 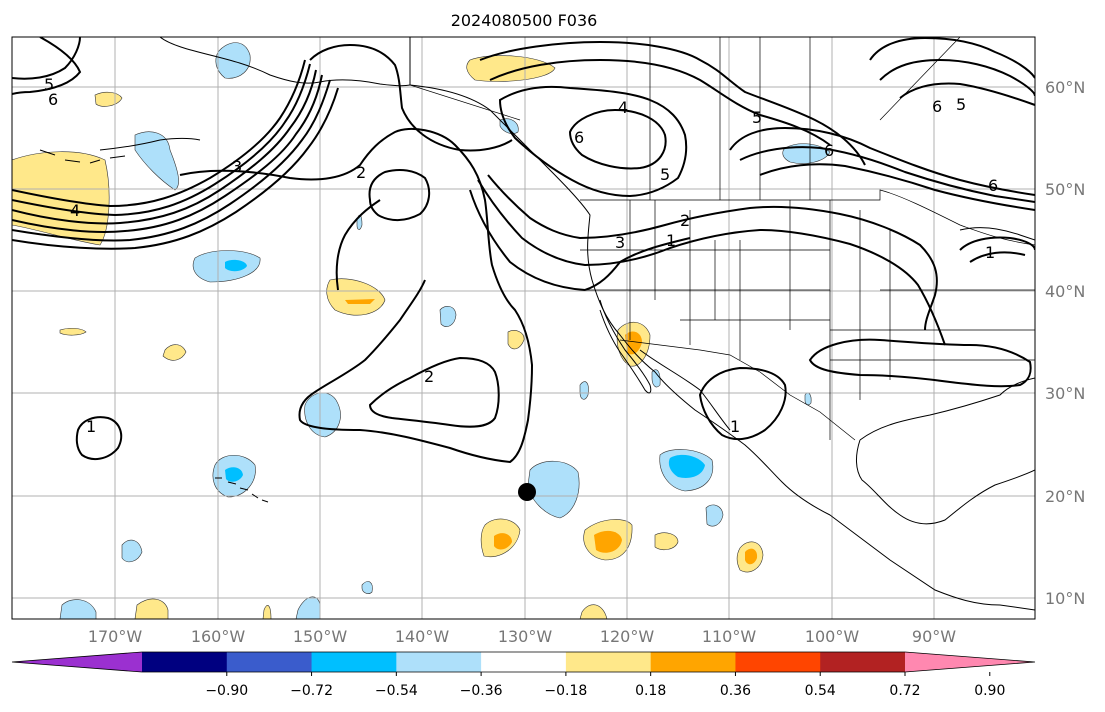 I want to click on aleutian-islands, so click(x=82, y=156).